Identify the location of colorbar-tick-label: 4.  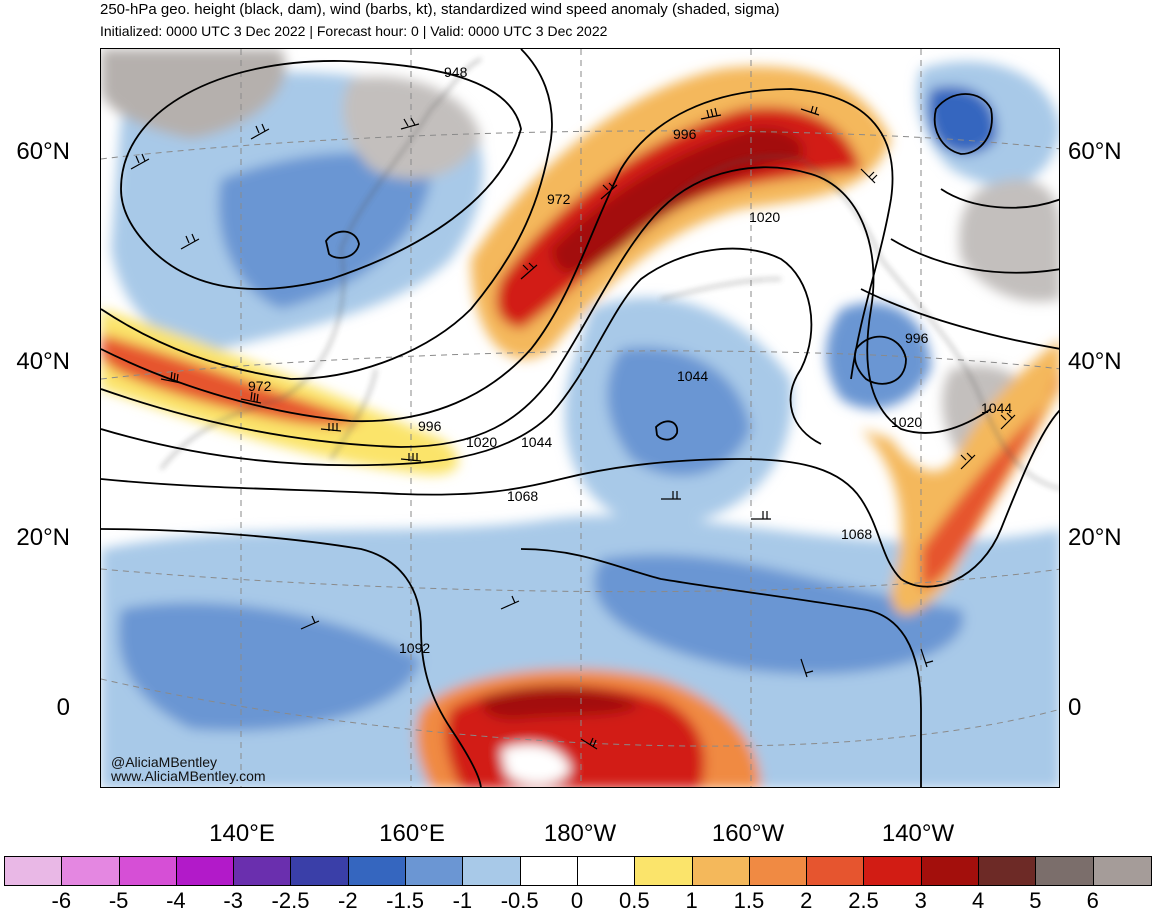
(978, 900).